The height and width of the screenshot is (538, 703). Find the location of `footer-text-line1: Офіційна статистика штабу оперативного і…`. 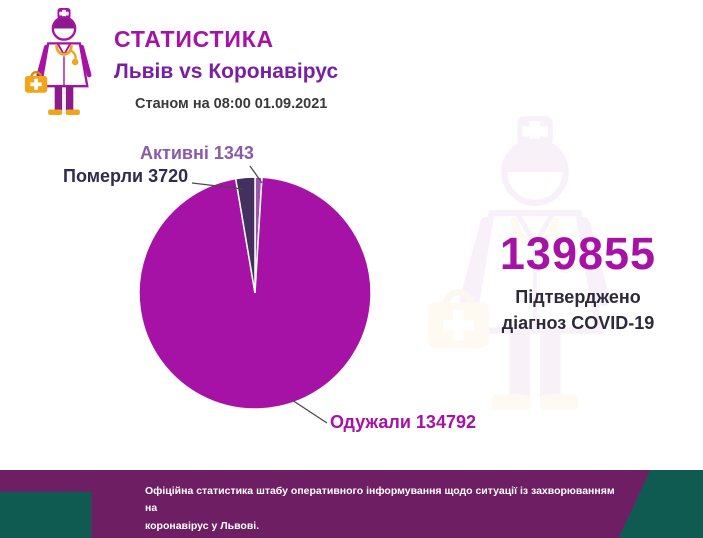

footer-text-line1: Офіційна статистика штабу оперативного і… is located at coordinates (380, 500).